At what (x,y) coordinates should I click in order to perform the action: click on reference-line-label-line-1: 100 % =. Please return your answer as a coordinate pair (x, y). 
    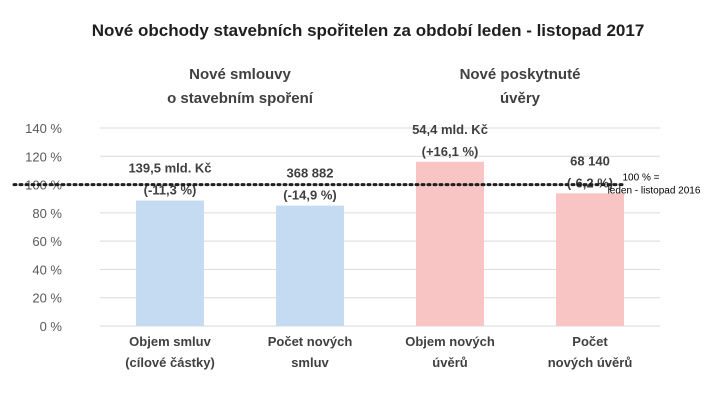
    Looking at the image, I should click on (641, 178).